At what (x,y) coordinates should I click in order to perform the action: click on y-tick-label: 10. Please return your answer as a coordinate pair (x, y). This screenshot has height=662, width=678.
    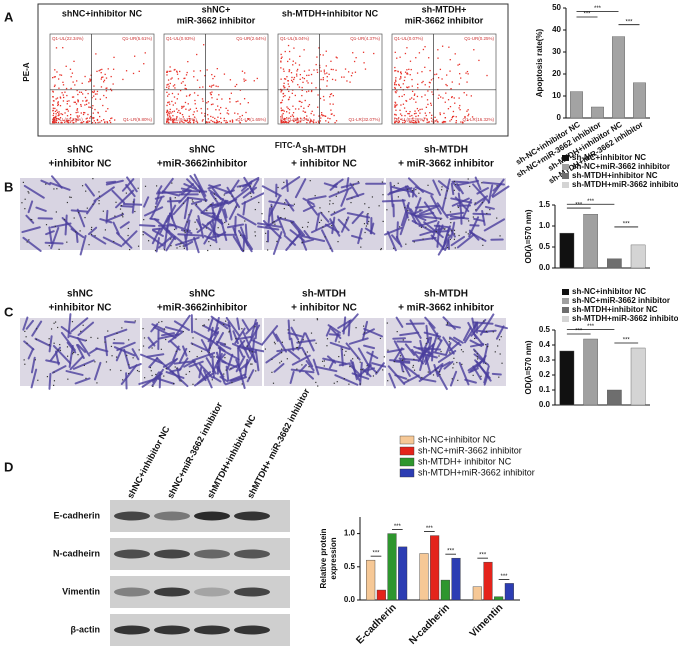
    Looking at the image, I should click on (556, 95).